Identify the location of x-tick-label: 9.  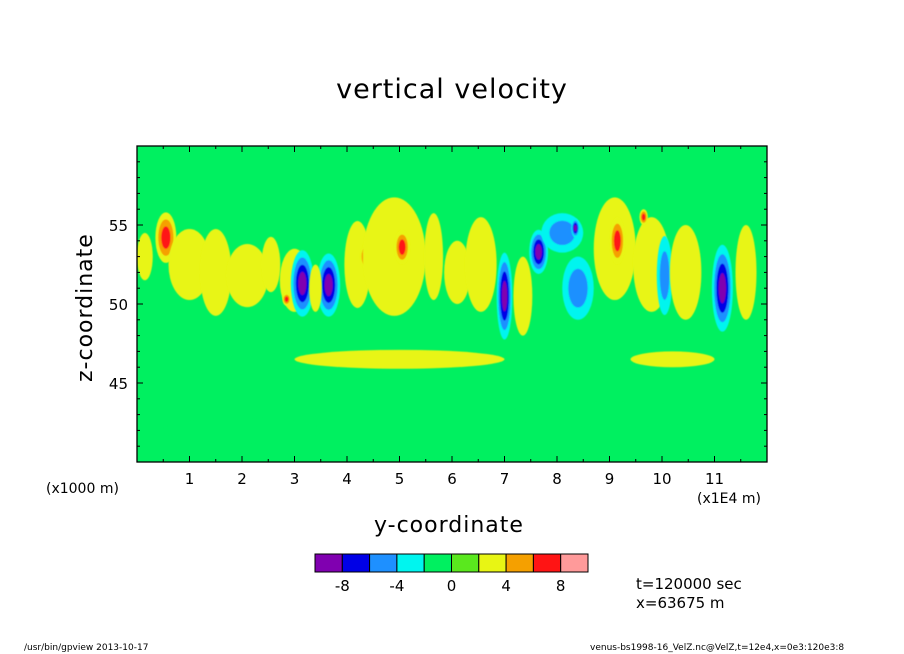
(610, 479).